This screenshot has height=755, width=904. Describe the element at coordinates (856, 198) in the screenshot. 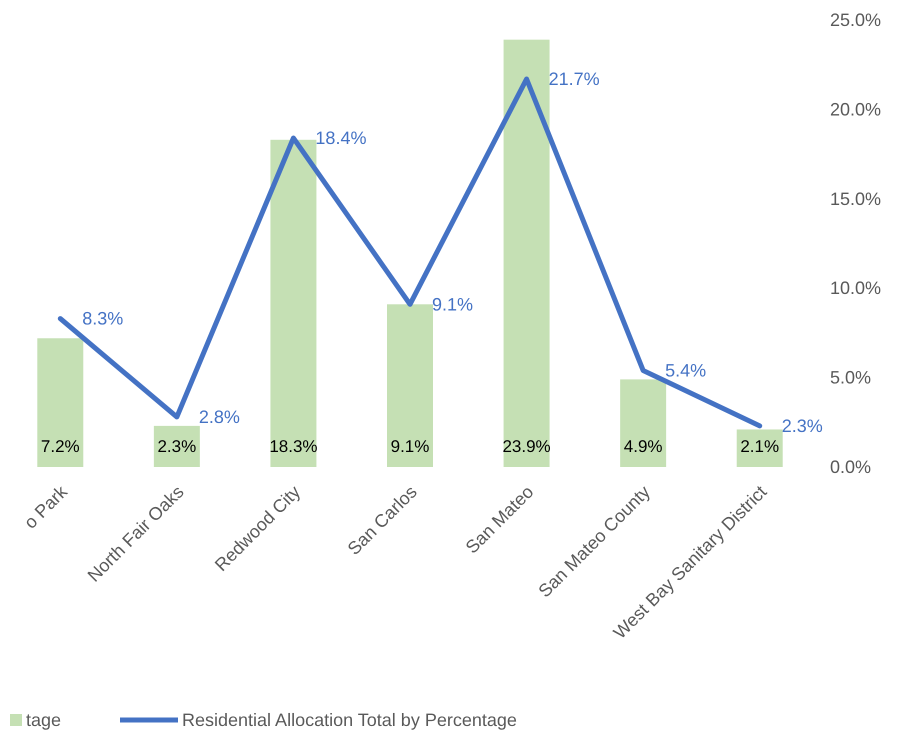

I see `y-tick-label: 15.0%` at that location.